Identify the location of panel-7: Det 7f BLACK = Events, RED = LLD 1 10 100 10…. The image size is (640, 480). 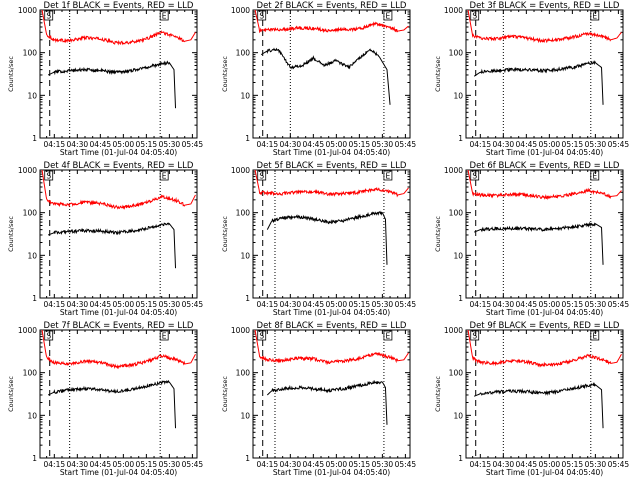
(105, 399).